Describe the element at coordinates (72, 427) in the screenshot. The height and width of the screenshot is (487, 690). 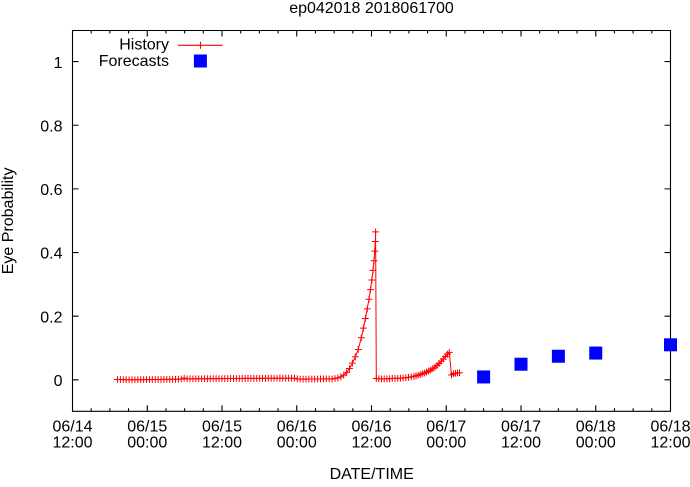
I see `svg-text: 06/14` at that location.